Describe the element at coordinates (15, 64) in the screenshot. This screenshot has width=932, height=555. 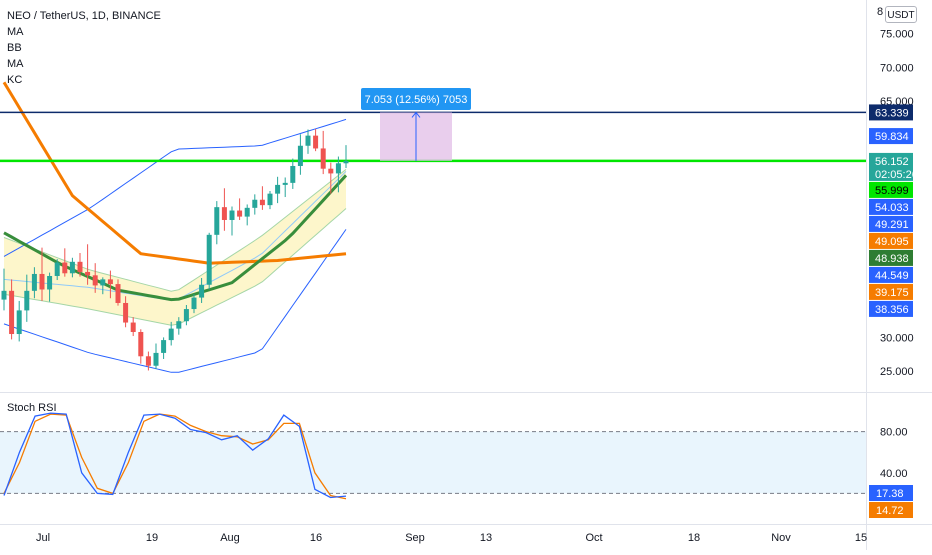
I see `indicator-ma2-label: MA` at that location.